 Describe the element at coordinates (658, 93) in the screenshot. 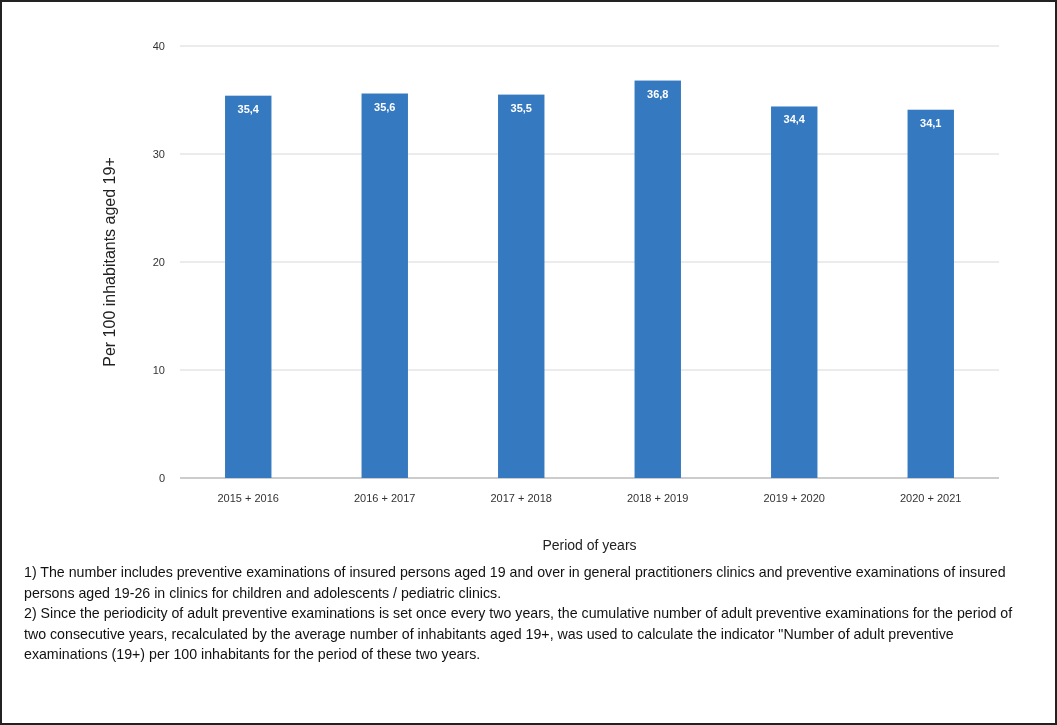

I see `data-label: 36,8` at that location.